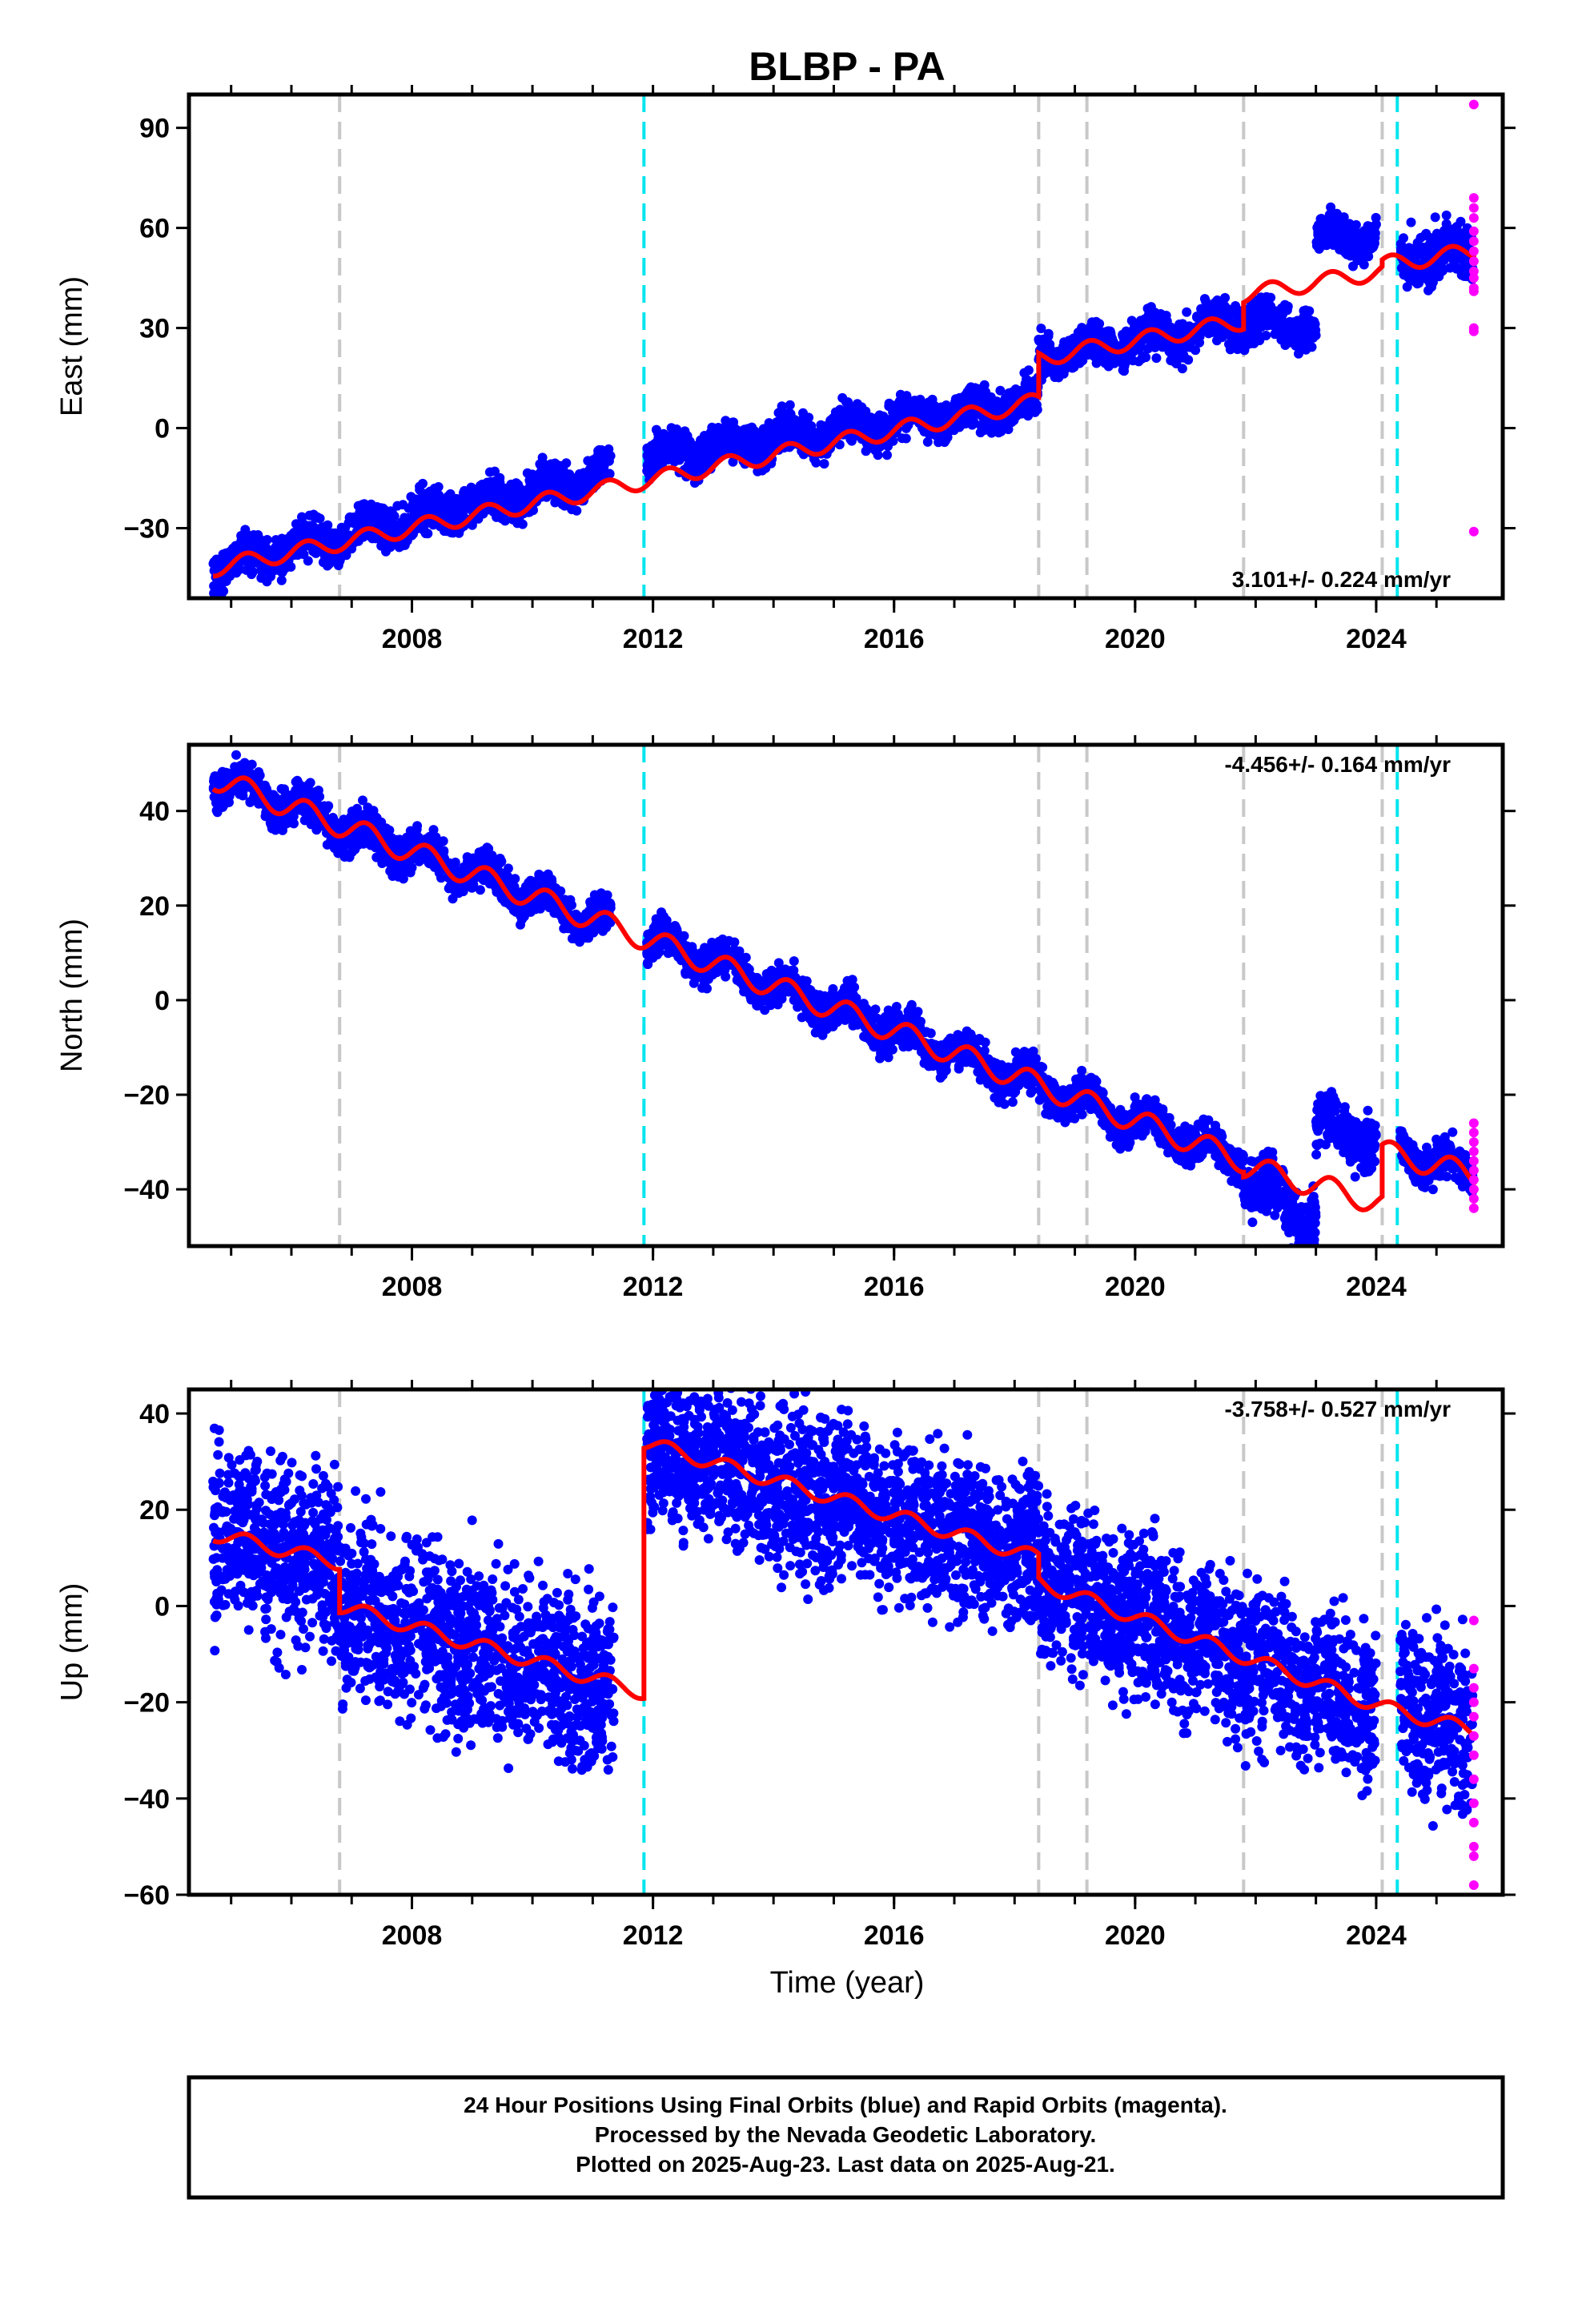  Describe the element at coordinates (154, 329) in the screenshot. I see `y-tick-label: 30` at that location.